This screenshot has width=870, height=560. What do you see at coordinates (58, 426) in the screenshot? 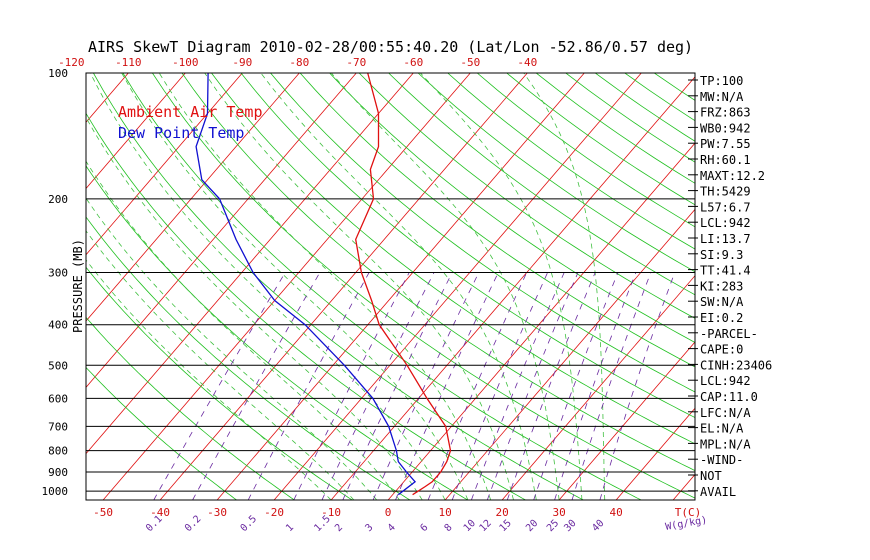
I see `pressure-tick-label: 700` at bounding box center [58, 426].